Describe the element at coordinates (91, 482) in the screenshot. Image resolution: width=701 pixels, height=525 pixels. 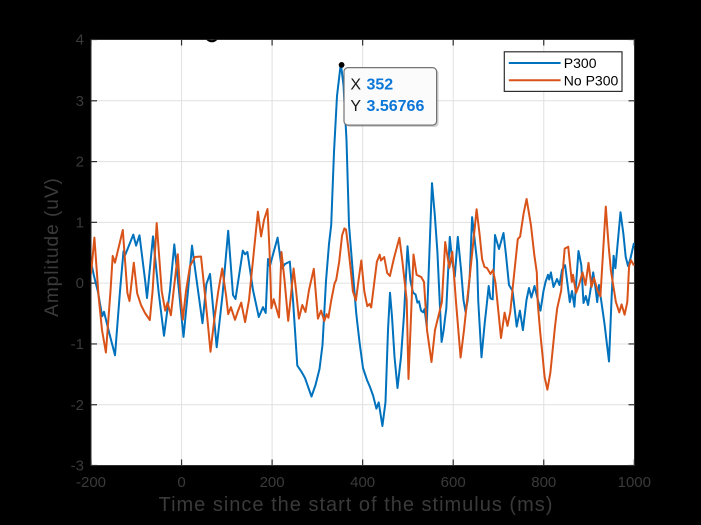
I see `svg-text: -200` at that location.